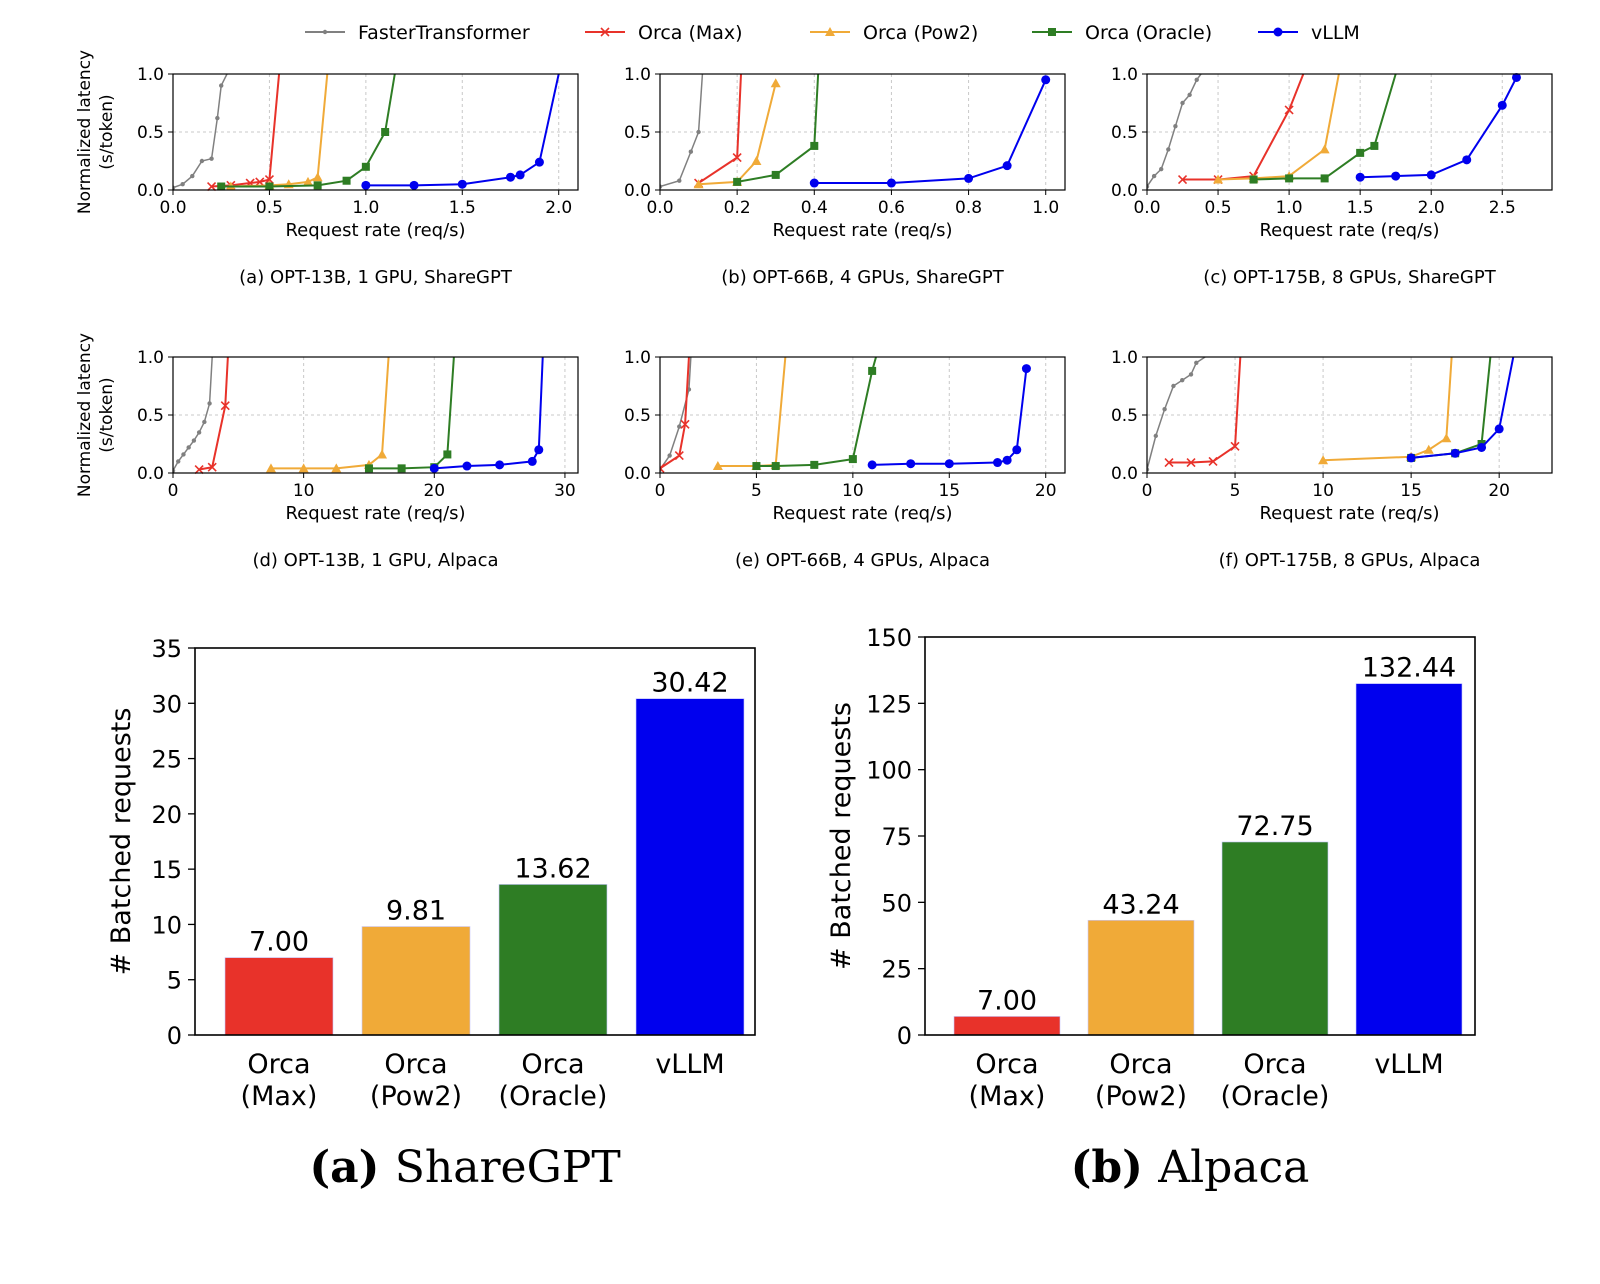 This screenshot has height=1284, width=1600. Describe the element at coordinates (1360, 208) in the screenshot. I see `x-tick-label: 1.5` at that location.